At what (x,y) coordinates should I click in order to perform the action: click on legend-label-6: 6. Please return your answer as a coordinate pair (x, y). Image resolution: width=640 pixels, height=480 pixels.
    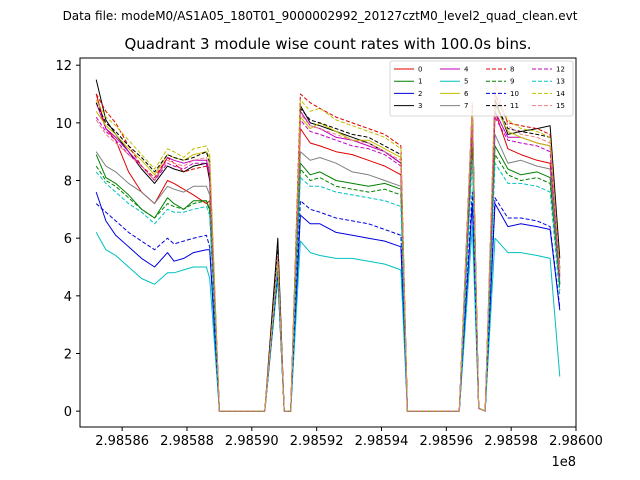
    Looking at the image, I should click on (466, 94).